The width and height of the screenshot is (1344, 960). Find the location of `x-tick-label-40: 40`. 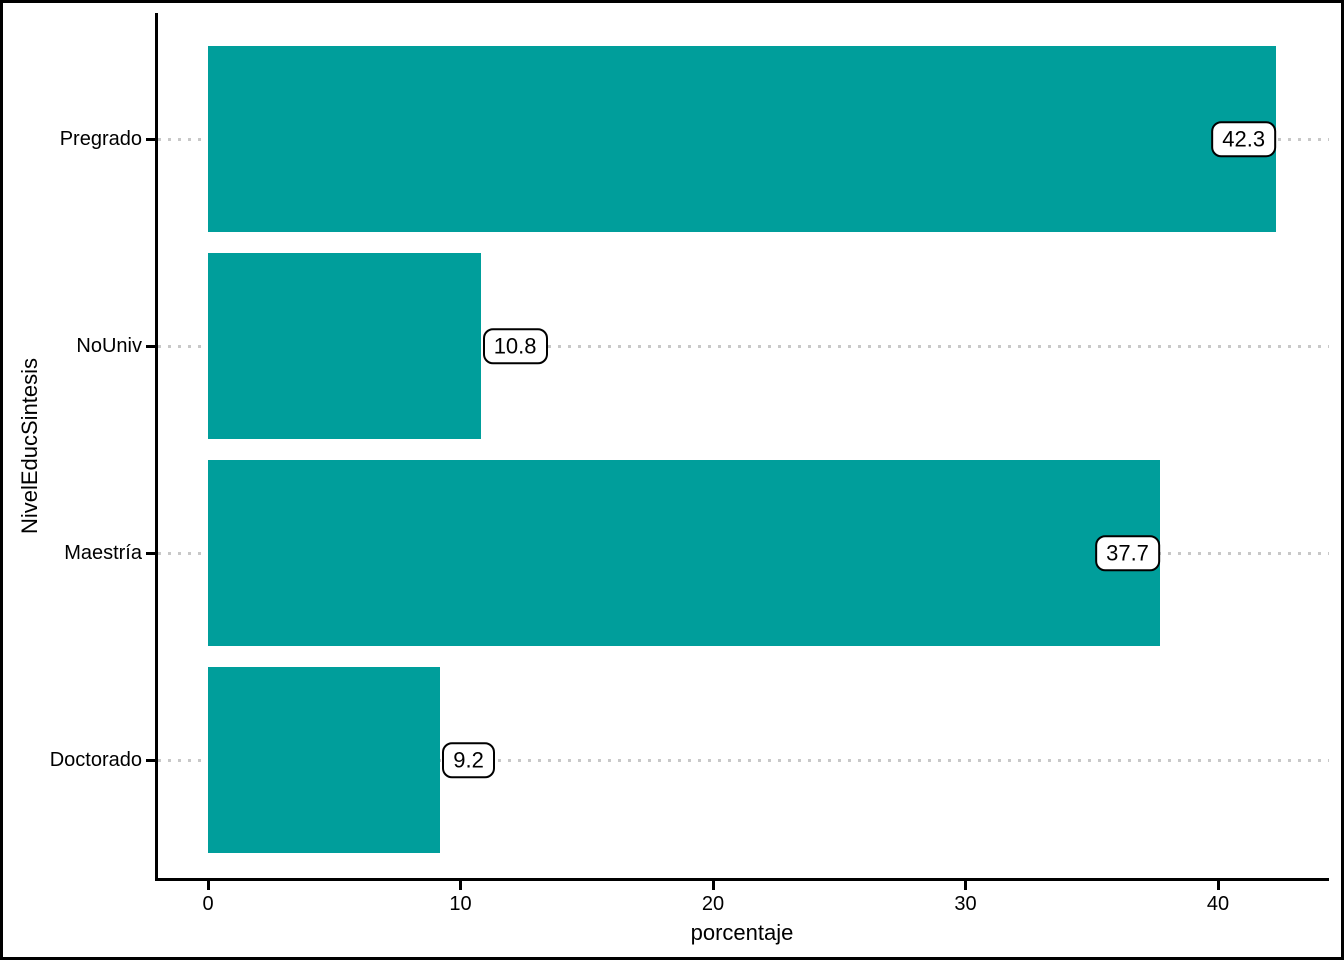

x-tick-label-40: 40 is located at coordinates (1218, 904).